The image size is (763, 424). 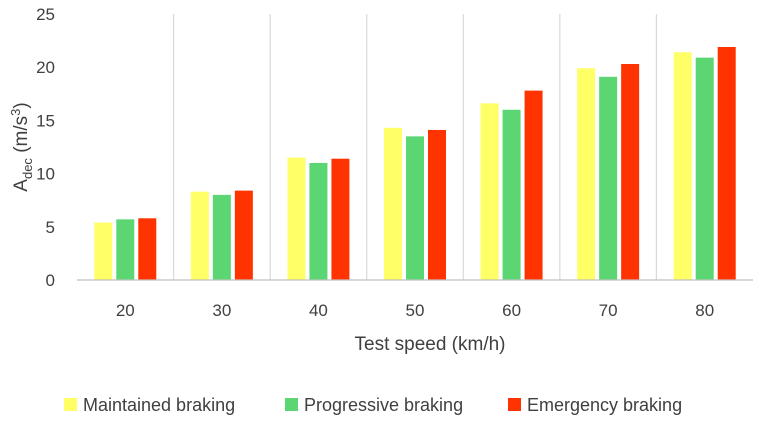 I want to click on x-tick-label: 30, so click(x=221, y=310).